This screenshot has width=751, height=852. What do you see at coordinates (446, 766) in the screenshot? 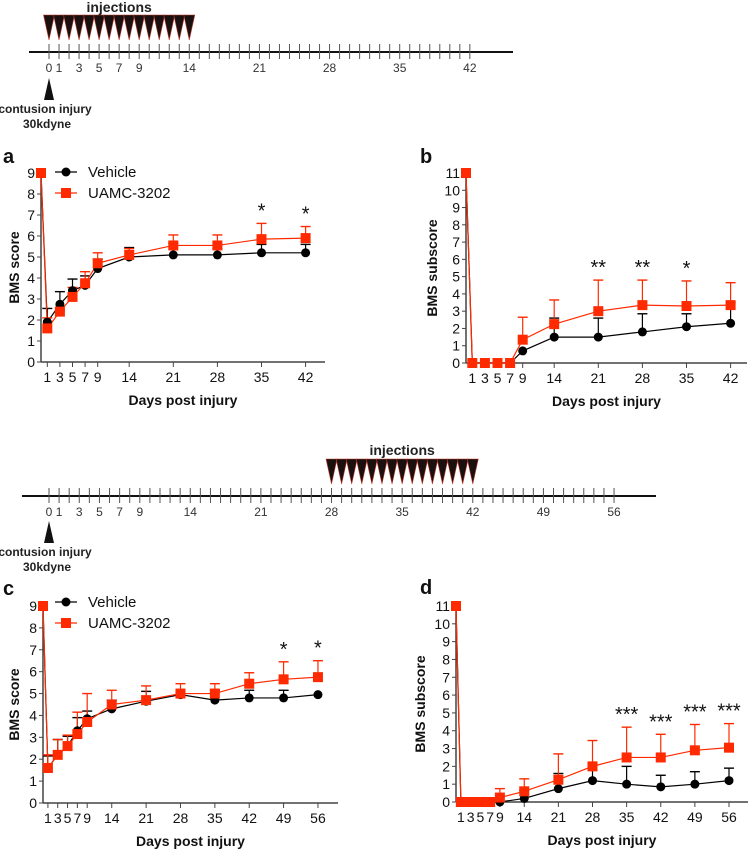
I see `y-tick-label: 2` at bounding box center [446, 766].